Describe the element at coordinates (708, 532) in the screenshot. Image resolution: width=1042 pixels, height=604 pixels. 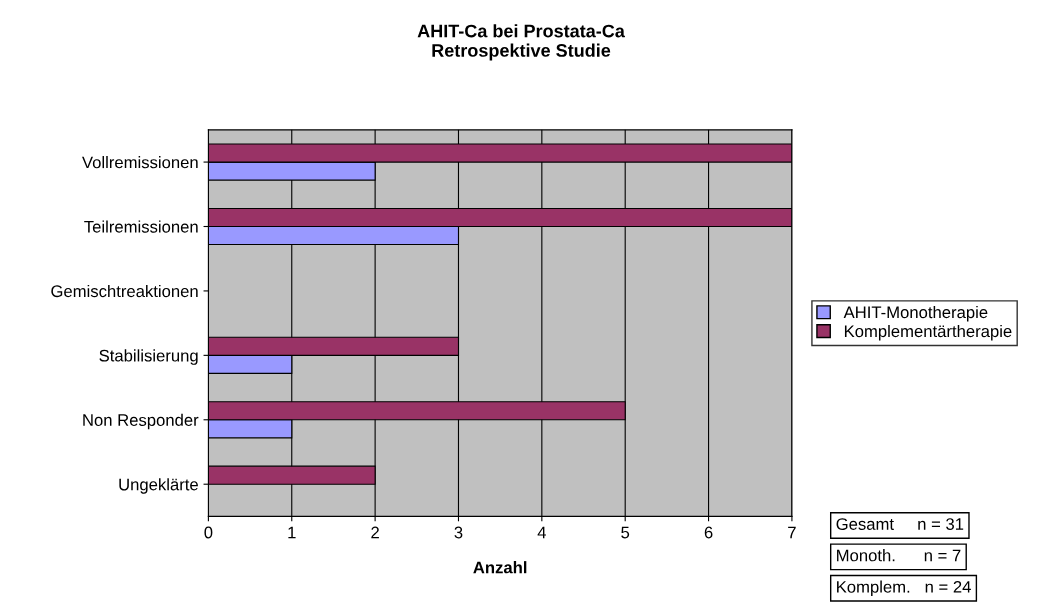
I see `x-tick-label: 6` at that location.